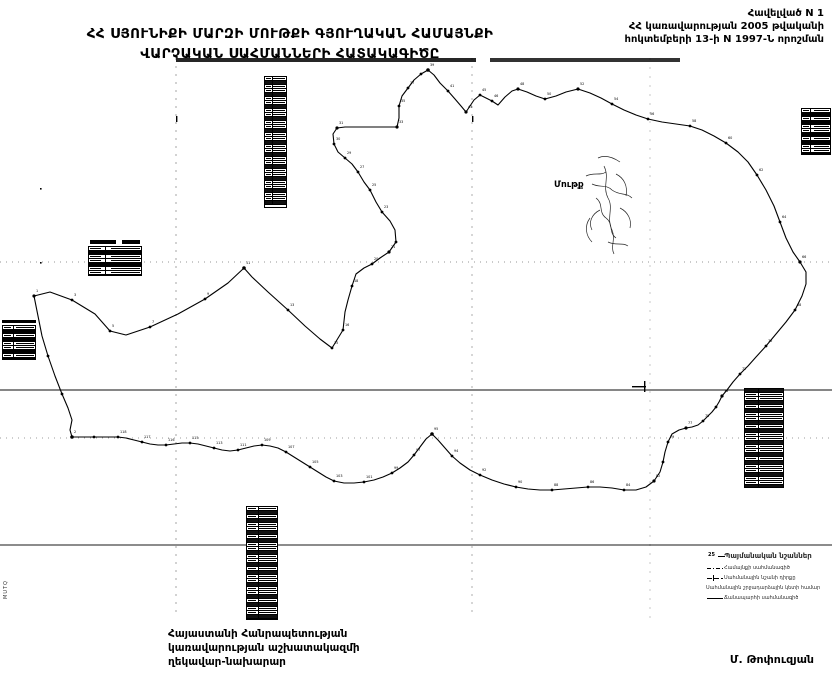 The width and height of the screenshot is (832, 676). What do you see at coordinates (374, 185) in the screenshot?
I see `svg-text: 25` at bounding box center [374, 185].